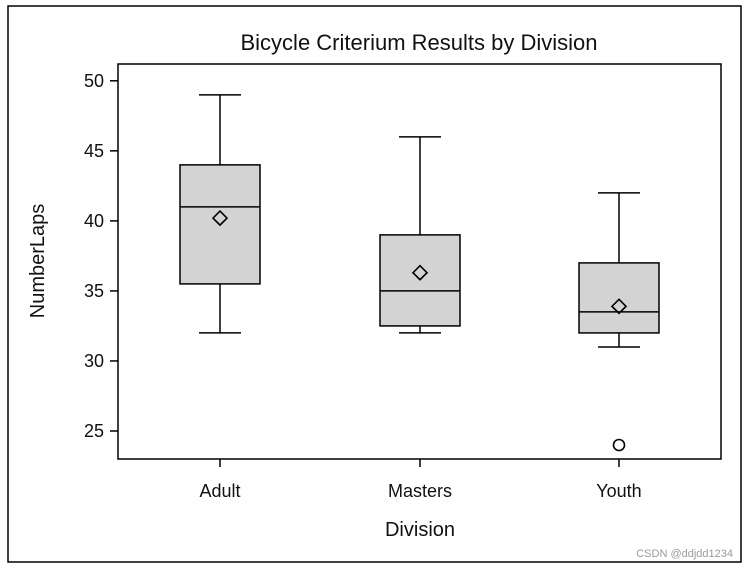 This screenshot has height=570, width=749. What do you see at coordinates (101, 256) in the screenshot?
I see `y-axis: 25 30 35 40 45 50` at bounding box center [101, 256].